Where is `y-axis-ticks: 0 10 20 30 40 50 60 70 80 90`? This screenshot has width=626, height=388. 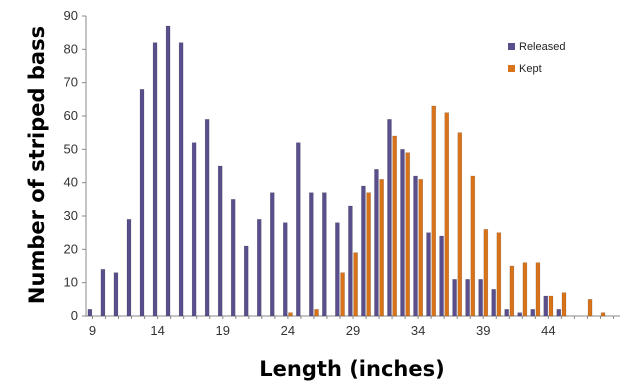 y-axis-ticks: 0 10 20 30 40 50 60 70 80 90 is located at coordinates (75, 165).